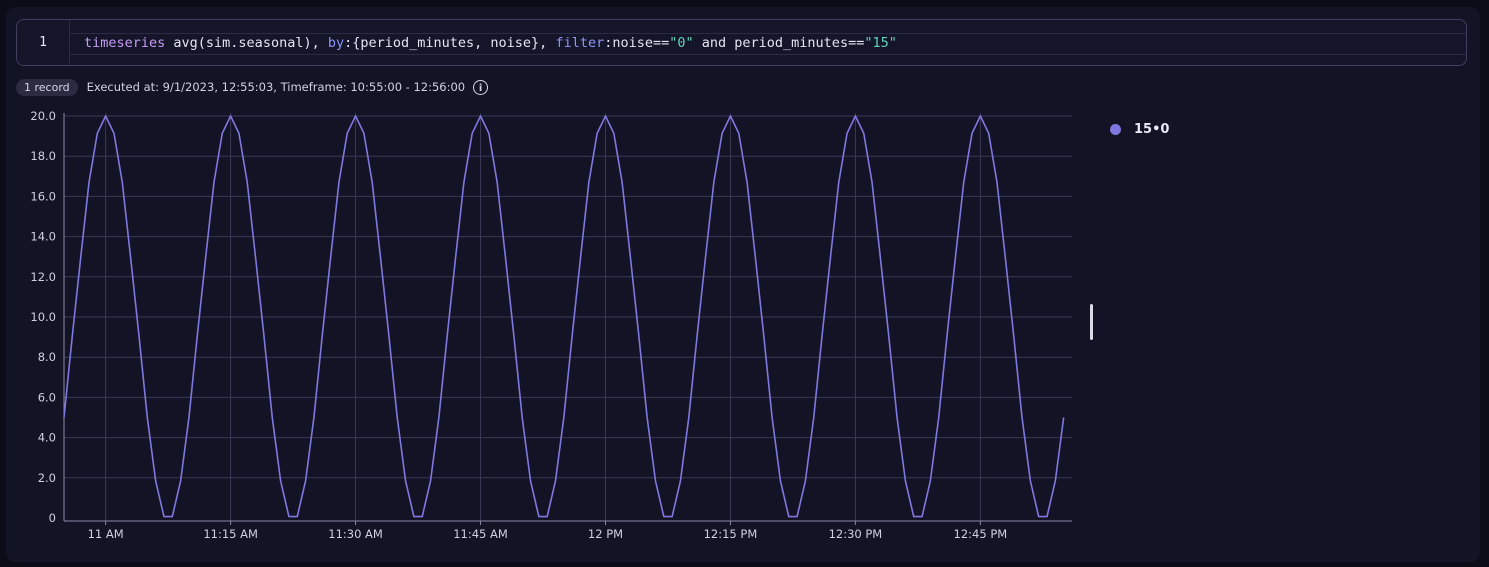  I want to click on x-tick-label: 11:15 AM, so click(230, 534).